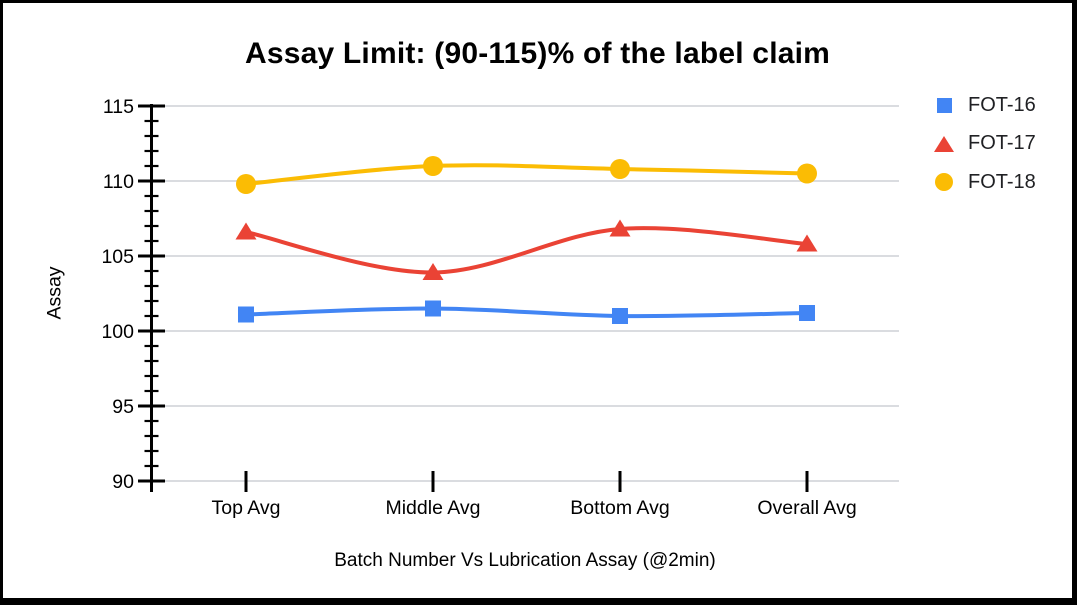 The image size is (1077, 605). Describe the element at coordinates (1002, 104) in the screenshot. I see `legend-label: FOT-16` at that location.